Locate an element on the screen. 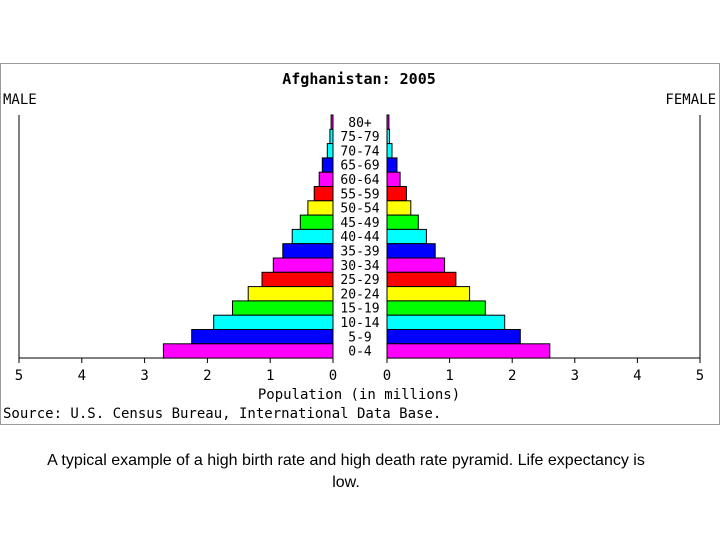  male-tick-label: 1 is located at coordinates (270, 376).